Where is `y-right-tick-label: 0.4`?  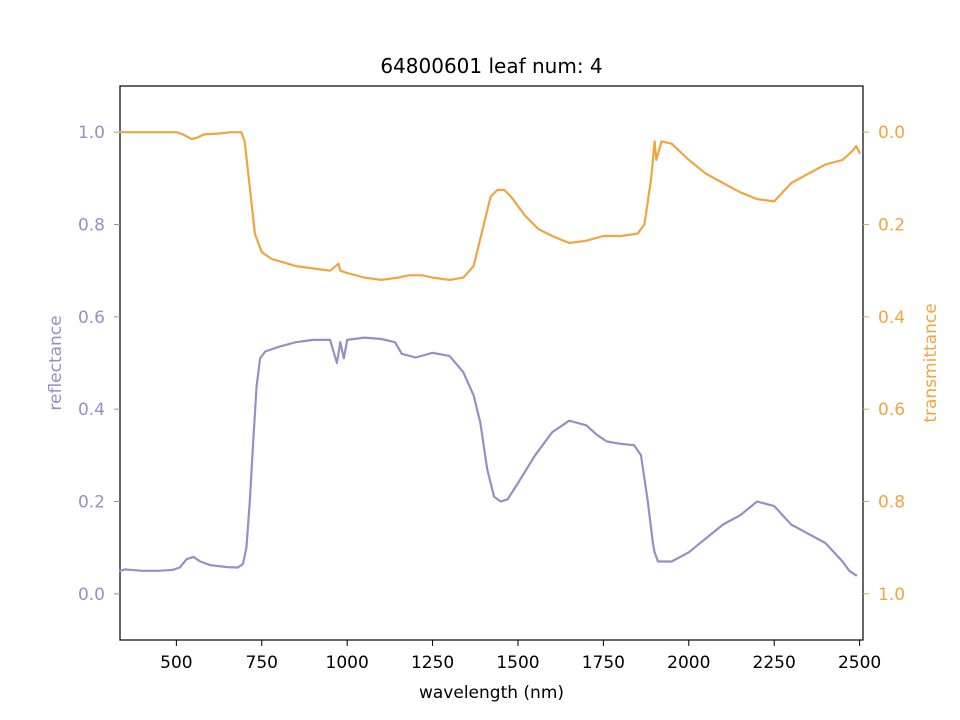 y-right-tick-label: 0.4 is located at coordinates (891, 318).